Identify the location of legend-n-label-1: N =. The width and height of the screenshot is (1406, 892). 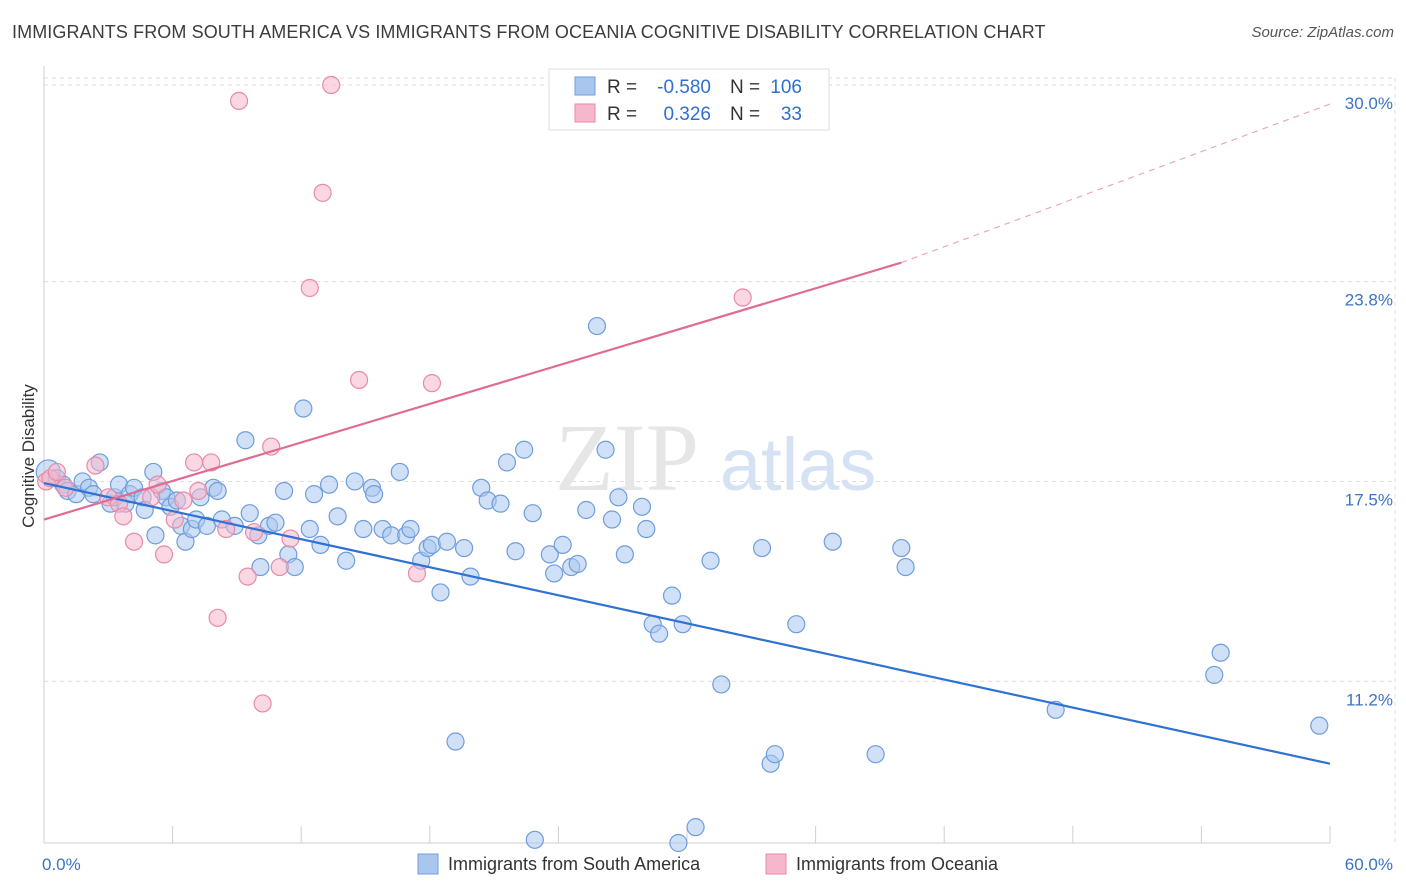
(745, 87).